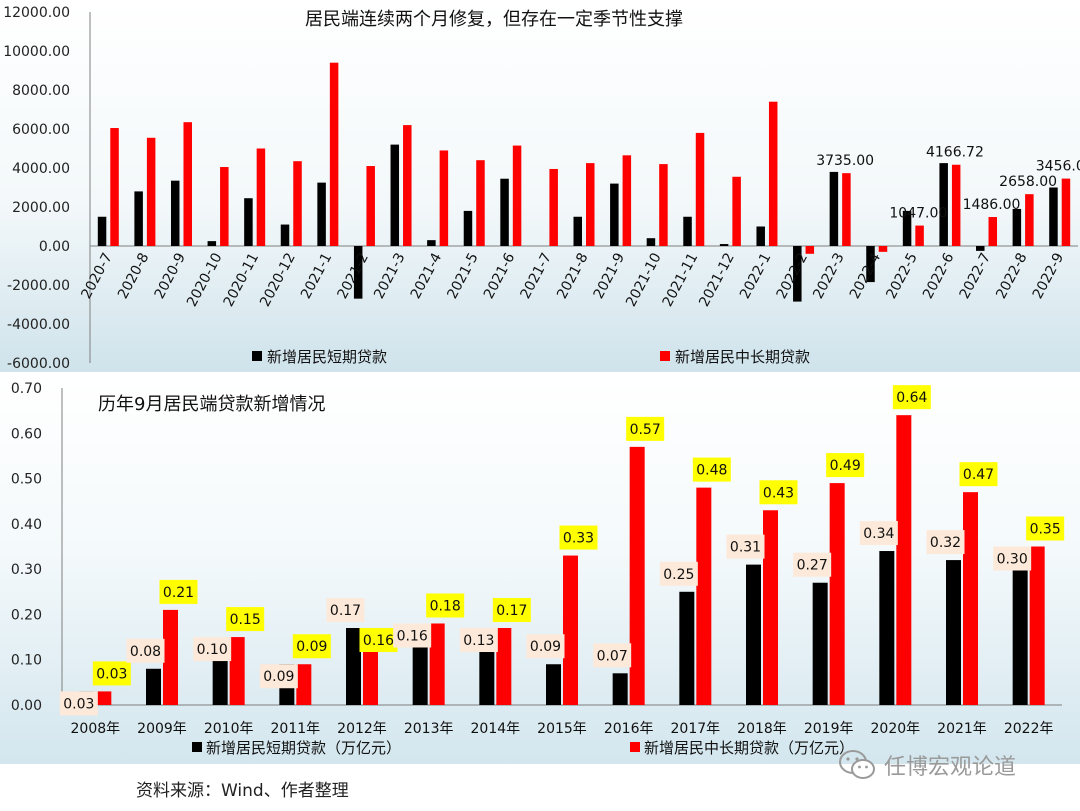 The height and width of the screenshot is (811, 1080). Describe the element at coordinates (829, 729) in the screenshot. I see `x-tick-label: 2019年` at that location.